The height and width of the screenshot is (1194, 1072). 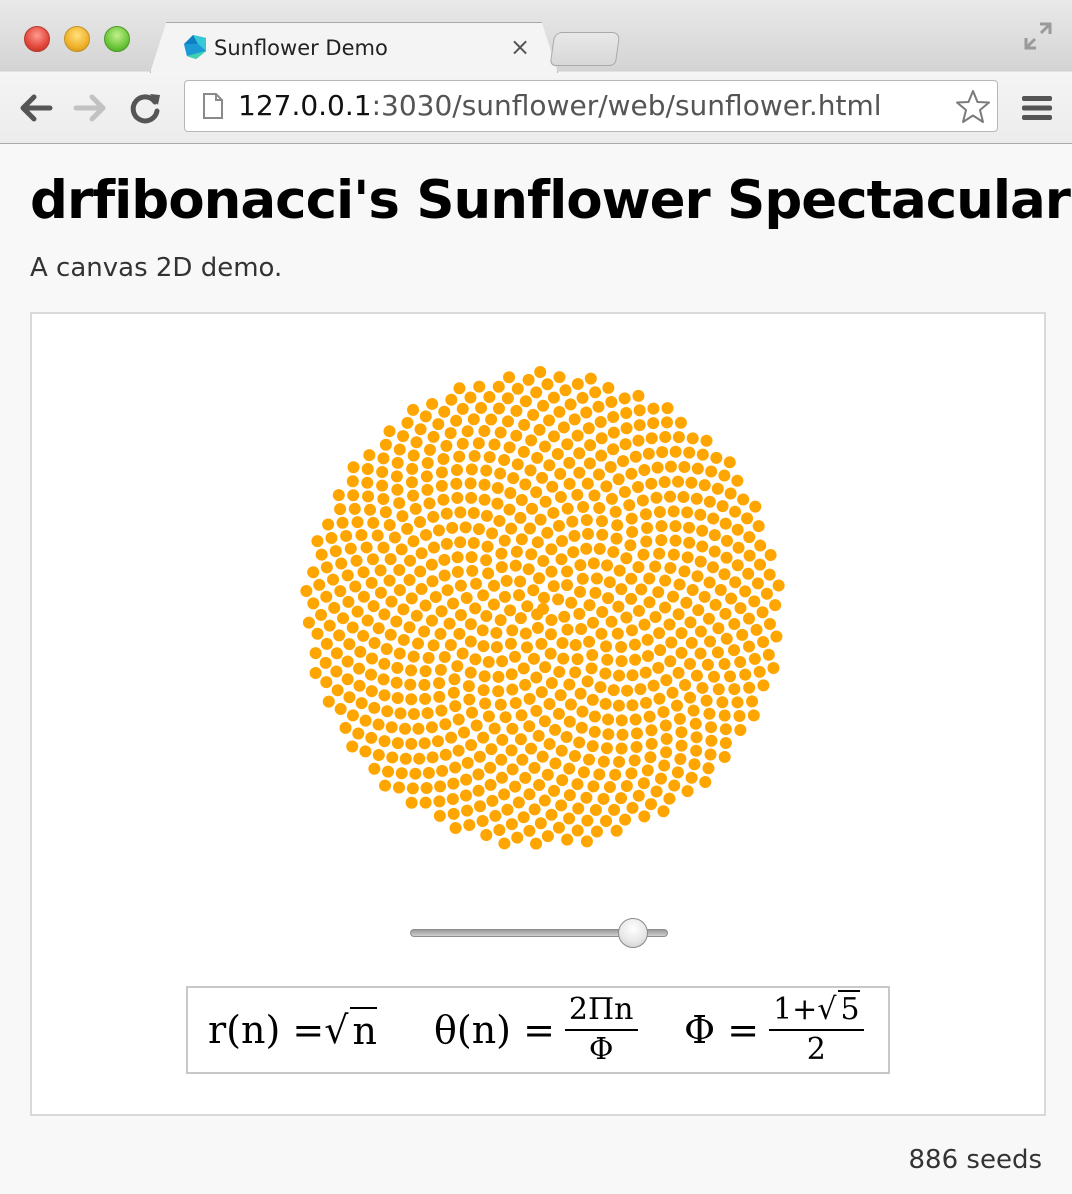 I want to click on url-path: :3030/sunflower/web/sunflower.html, so click(x=626, y=105).